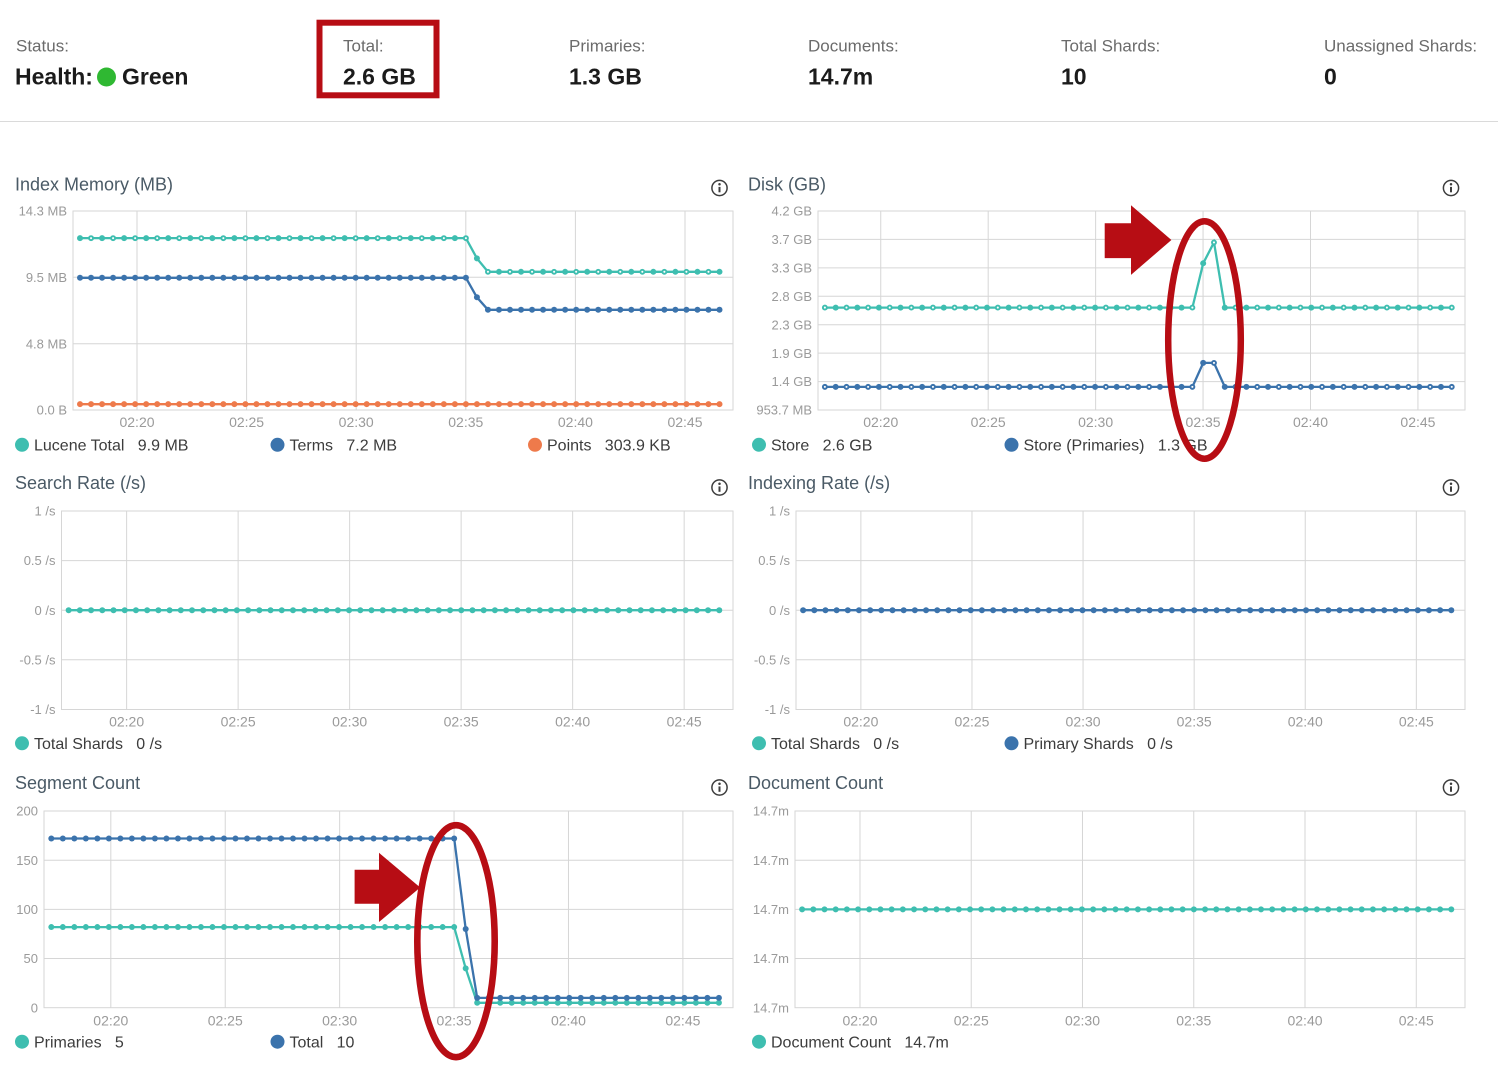 The height and width of the screenshot is (1088, 1498). Describe the element at coordinates (607, 46) in the screenshot. I see `svg-text: Primaries:` at that location.